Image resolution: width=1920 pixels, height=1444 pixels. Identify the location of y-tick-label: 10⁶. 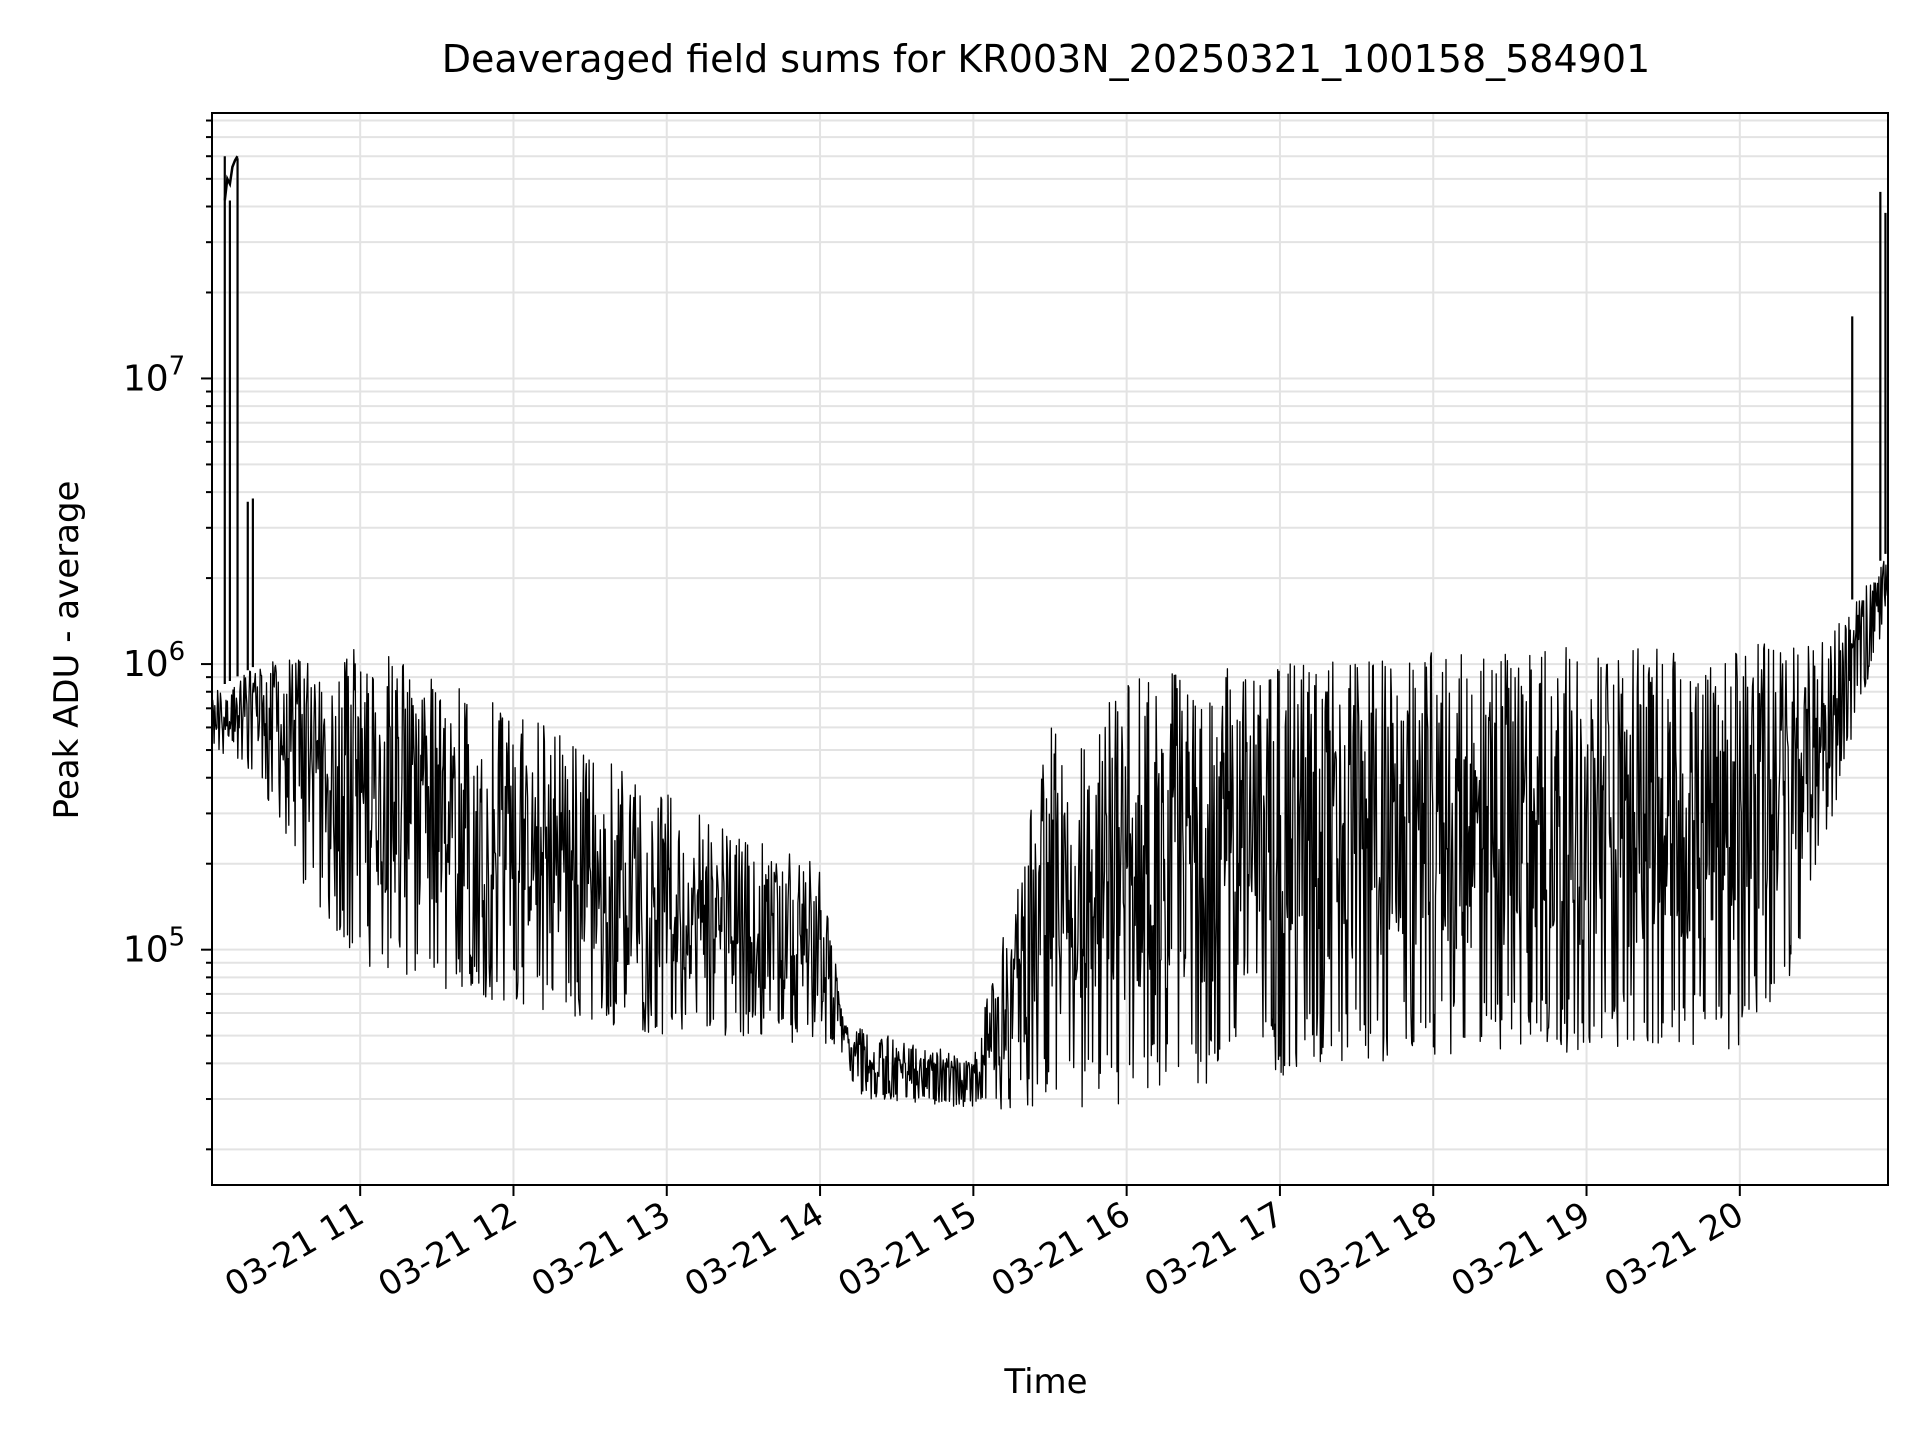
(154, 661).